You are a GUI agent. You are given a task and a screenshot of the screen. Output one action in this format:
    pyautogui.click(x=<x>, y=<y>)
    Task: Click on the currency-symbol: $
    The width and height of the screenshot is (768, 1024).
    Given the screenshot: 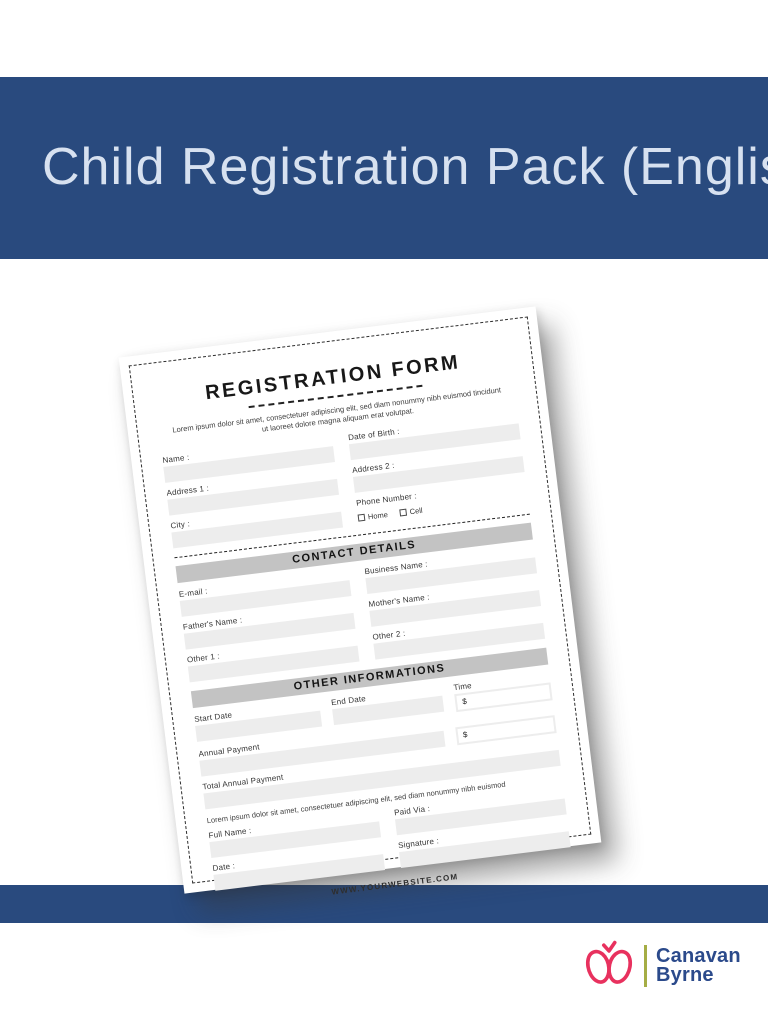 What is the action you would take?
    pyautogui.click(x=506, y=730)
    